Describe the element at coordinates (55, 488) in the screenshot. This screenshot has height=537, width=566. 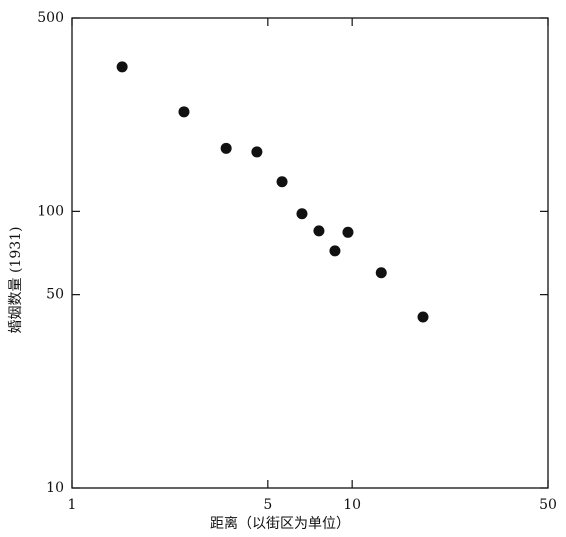
I see `y-tick-label: 10` at that location.